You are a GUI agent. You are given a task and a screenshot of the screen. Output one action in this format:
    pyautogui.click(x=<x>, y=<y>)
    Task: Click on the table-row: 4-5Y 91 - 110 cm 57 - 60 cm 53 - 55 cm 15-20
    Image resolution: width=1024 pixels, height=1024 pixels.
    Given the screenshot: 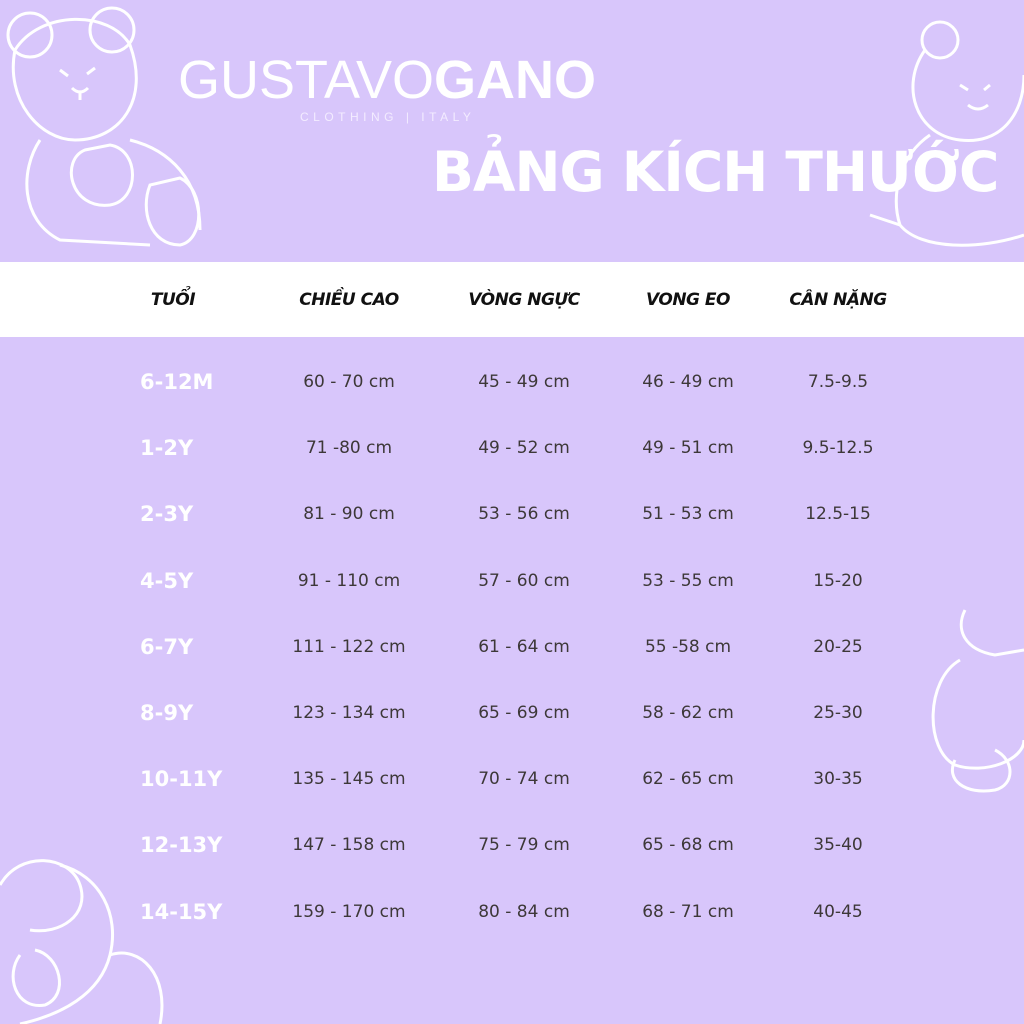 What is the action you would take?
    pyautogui.click(x=512, y=589)
    